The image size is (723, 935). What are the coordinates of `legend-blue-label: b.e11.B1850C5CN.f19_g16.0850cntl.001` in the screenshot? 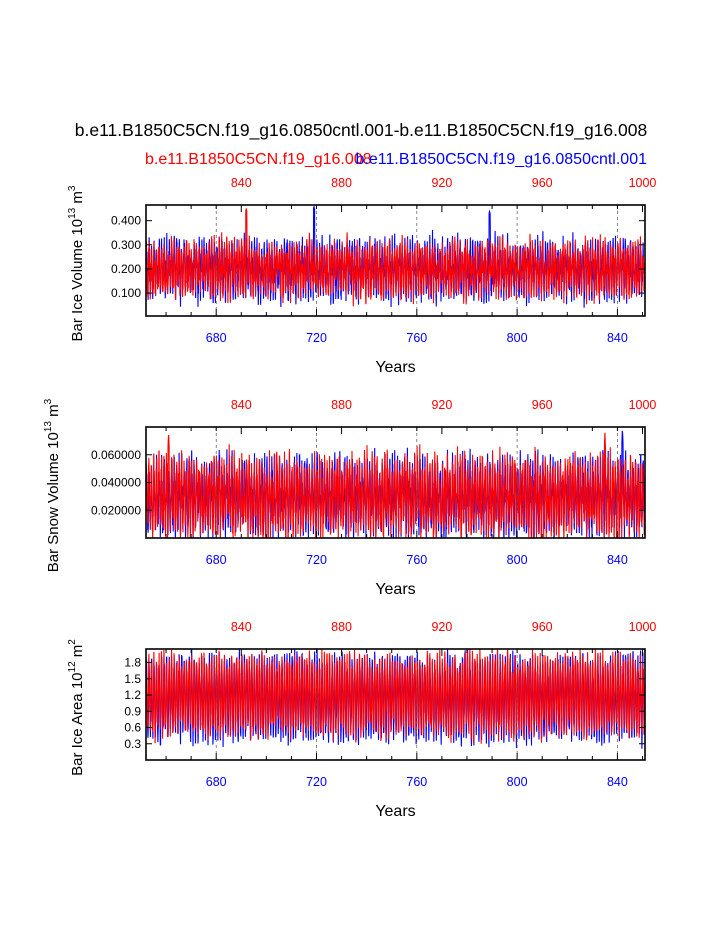 It's located at (502, 159).